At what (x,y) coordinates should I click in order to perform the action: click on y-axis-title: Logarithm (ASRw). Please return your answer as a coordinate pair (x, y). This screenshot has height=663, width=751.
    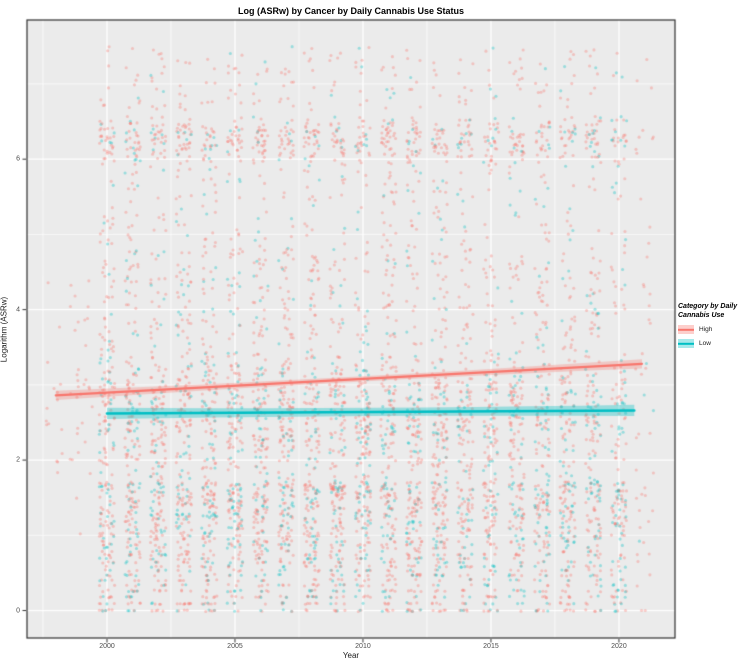
    Looking at the image, I should click on (4, 329).